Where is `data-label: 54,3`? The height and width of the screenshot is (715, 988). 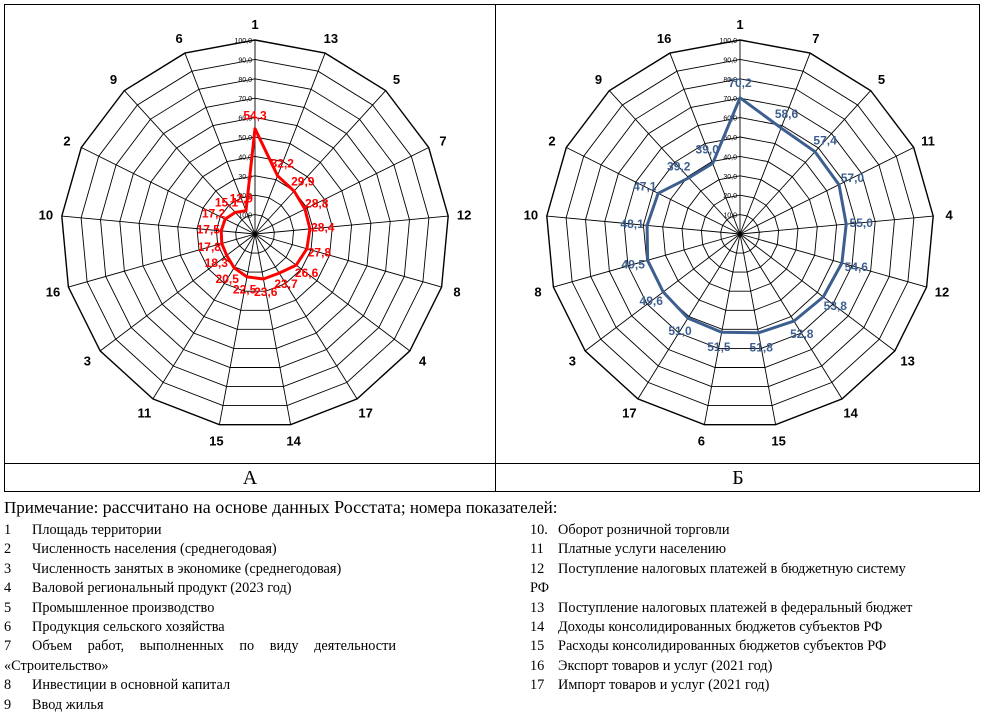 data-label: 54,3 is located at coordinates (255, 116).